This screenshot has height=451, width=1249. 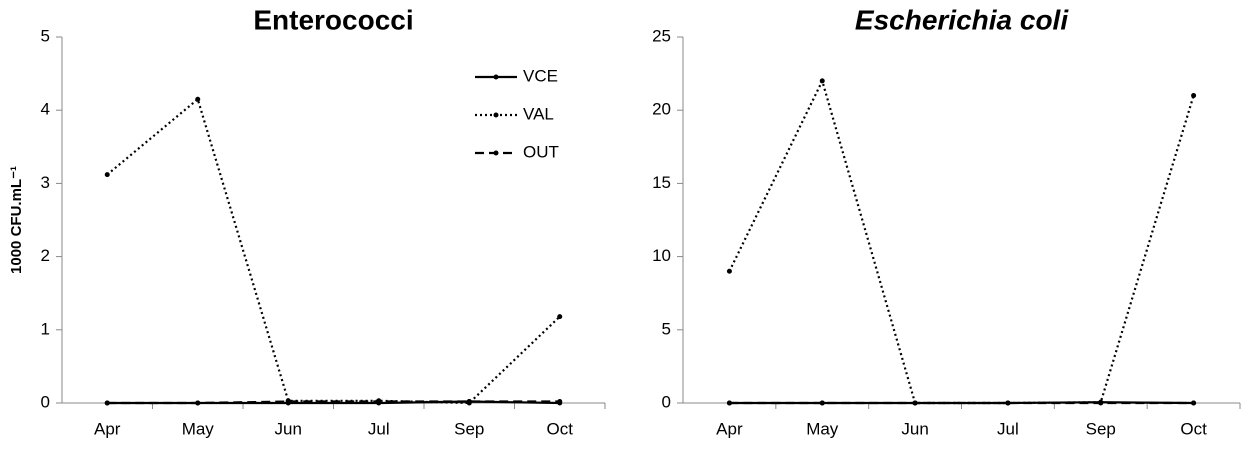 I want to click on legend-label: VAL, so click(x=538, y=113).